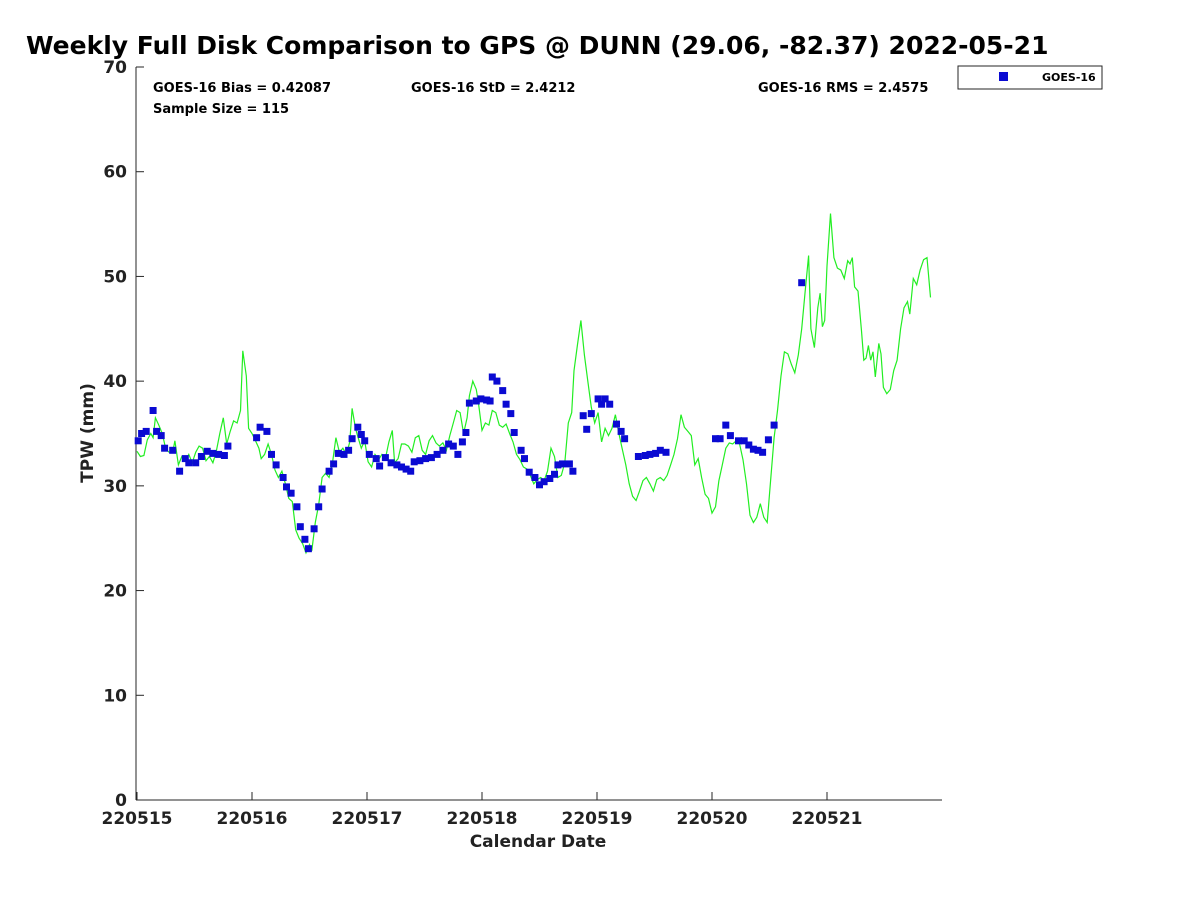 This screenshot has height=900, width=1200. I want to click on x-tick-label: 220521, so click(827, 819).